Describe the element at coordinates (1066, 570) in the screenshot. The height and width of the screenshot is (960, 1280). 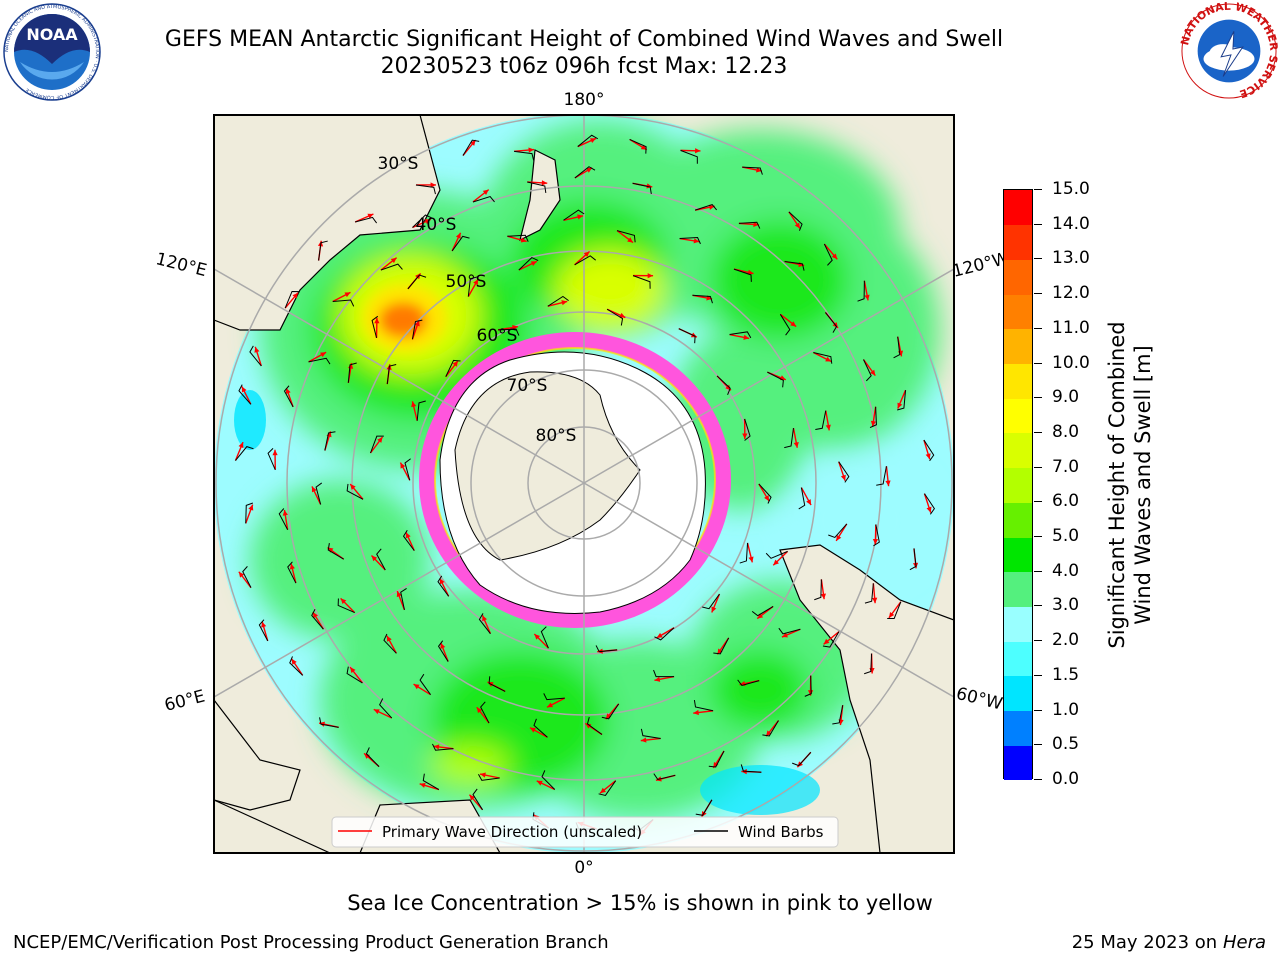
I see `colorbar-tick-label: 4.0` at that location.